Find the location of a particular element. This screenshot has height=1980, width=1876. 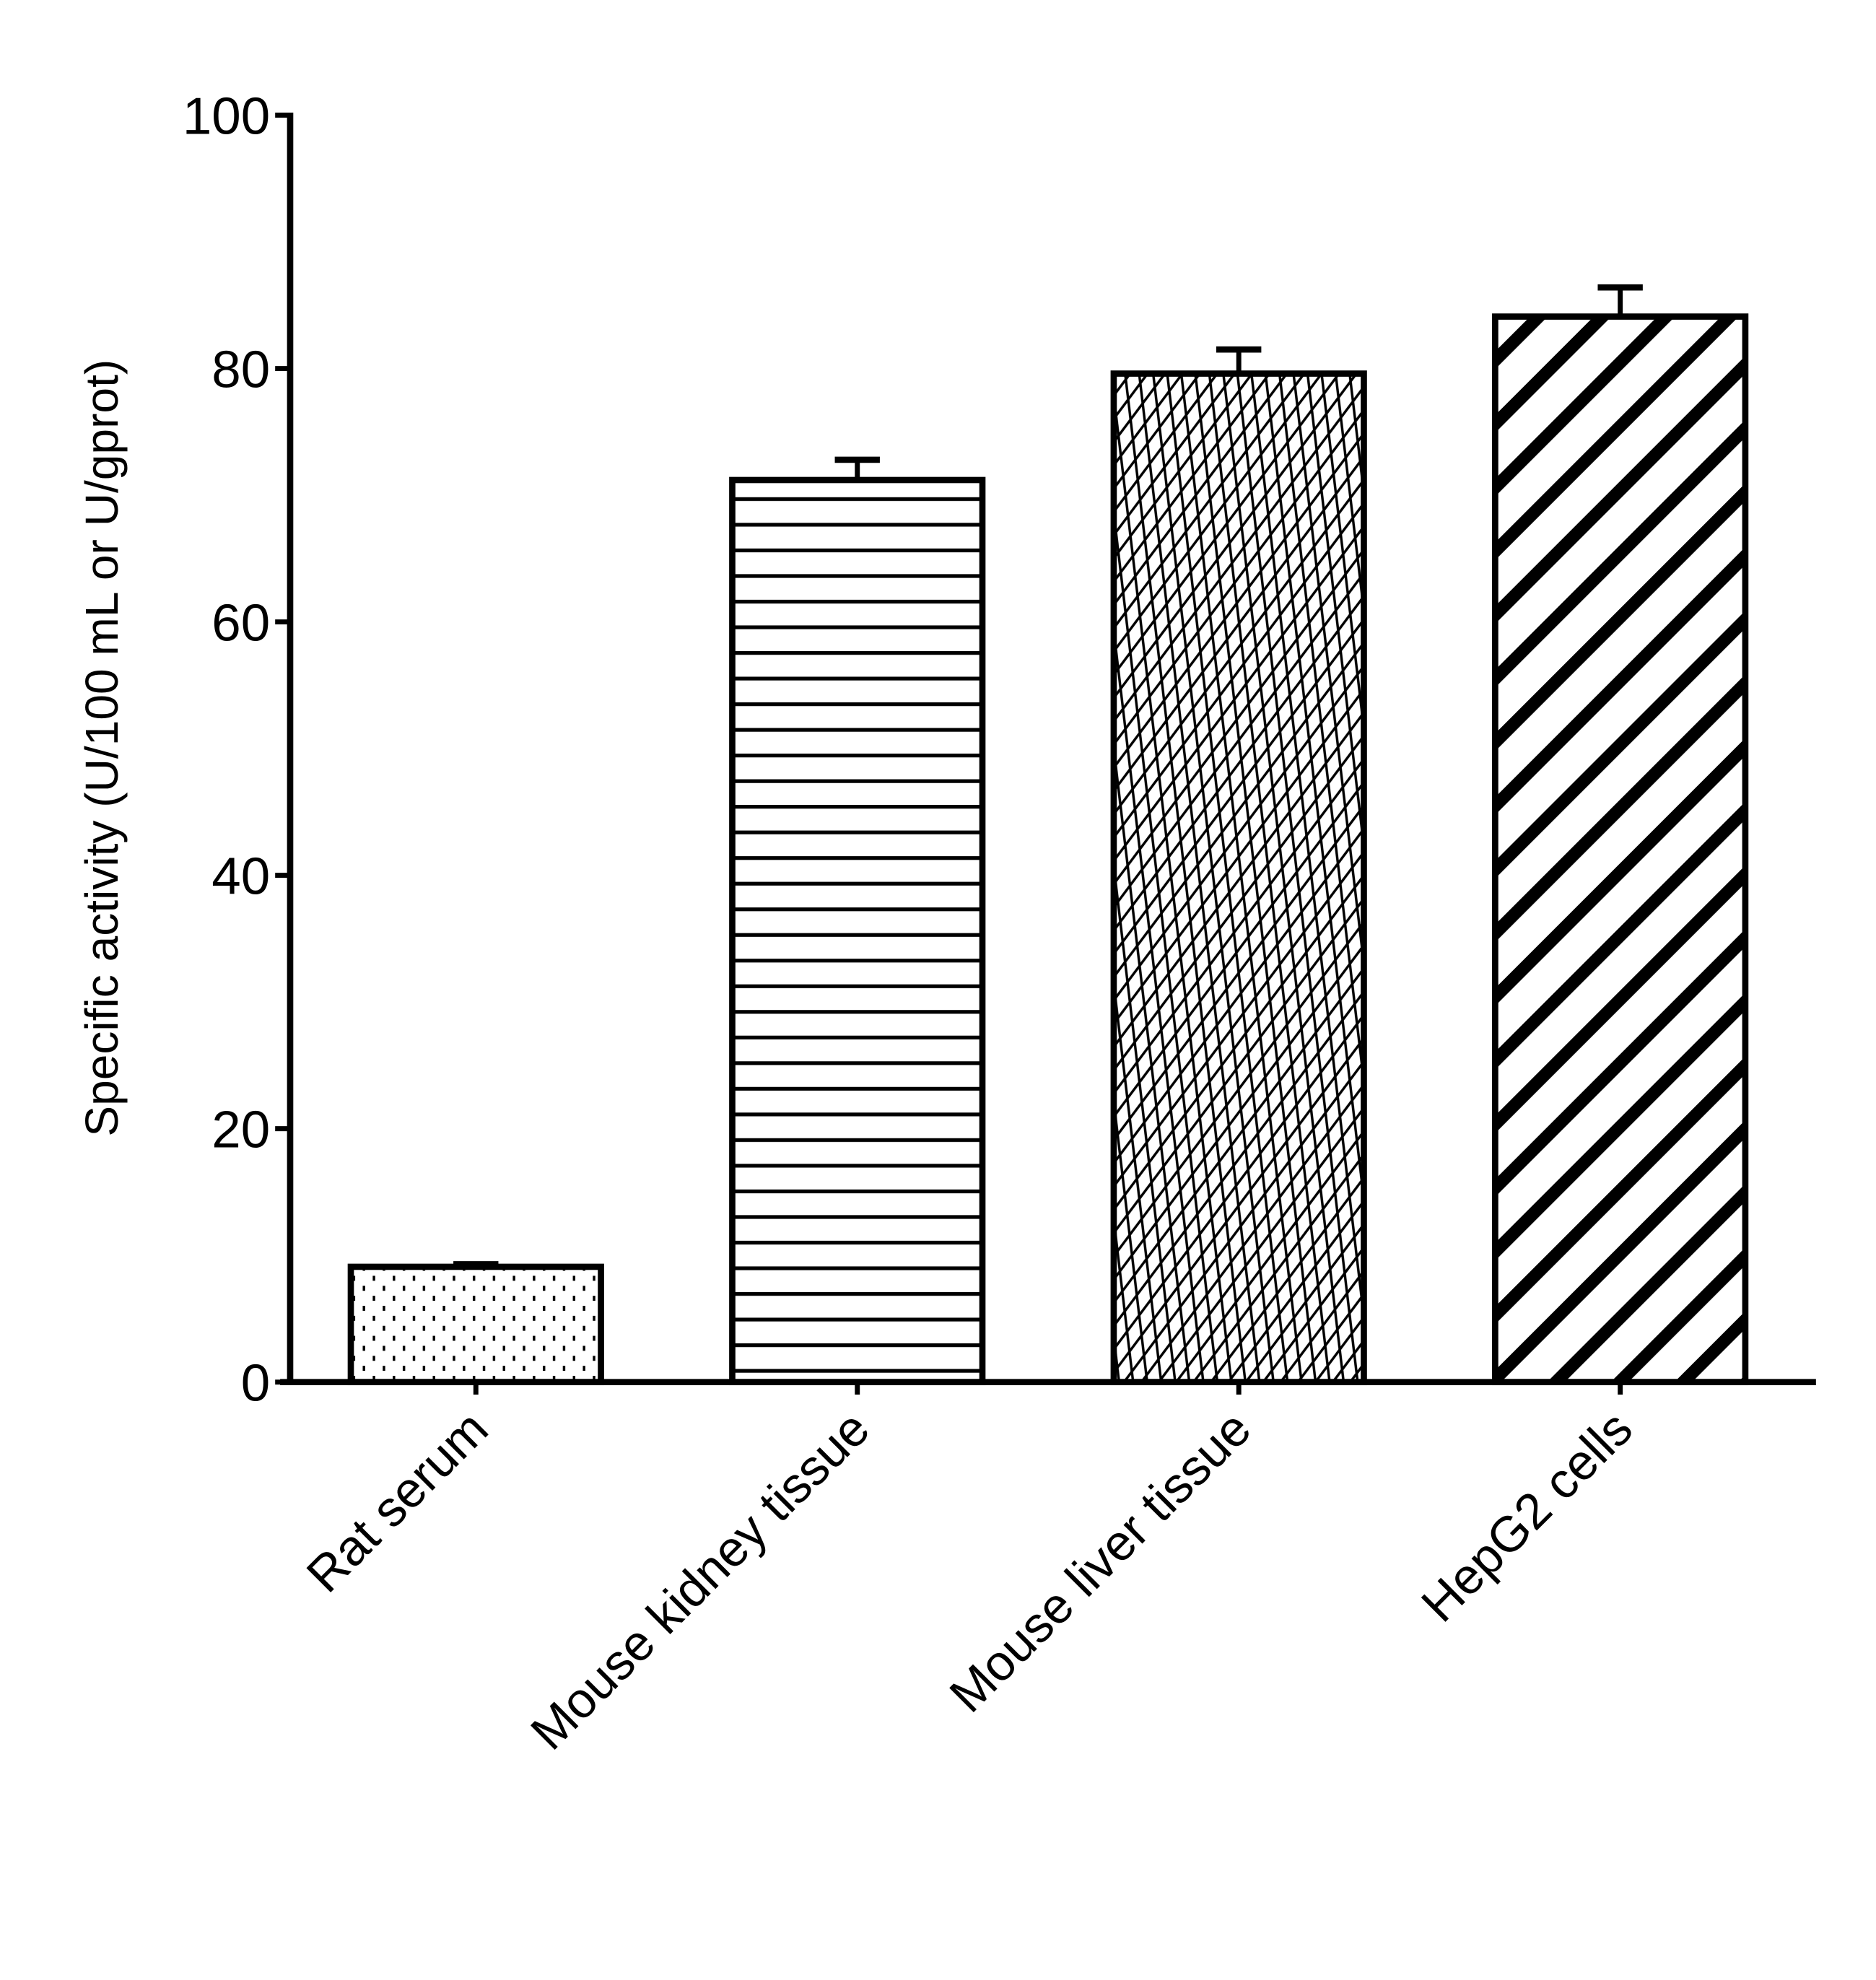

x-tick-label: Rat serum is located at coordinates (397, 1501).